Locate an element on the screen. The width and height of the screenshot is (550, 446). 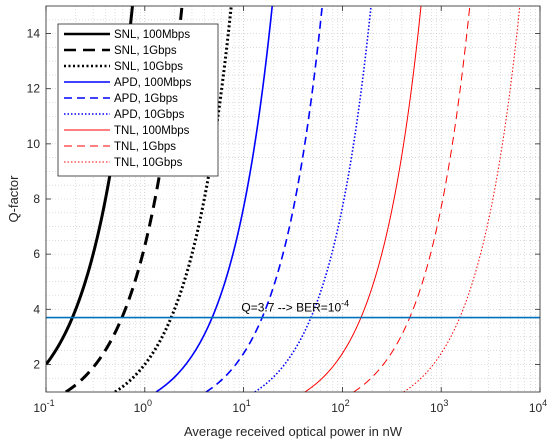
legend-label: SNL, 100Mbps is located at coordinates (152, 35).